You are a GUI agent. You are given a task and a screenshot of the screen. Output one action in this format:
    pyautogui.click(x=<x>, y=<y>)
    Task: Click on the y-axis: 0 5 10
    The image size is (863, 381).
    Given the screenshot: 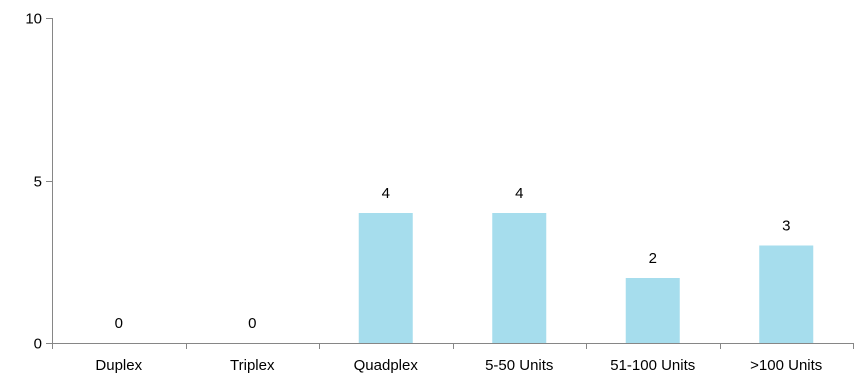 What is the action you would take?
    pyautogui.click(x=39, y=182)
    